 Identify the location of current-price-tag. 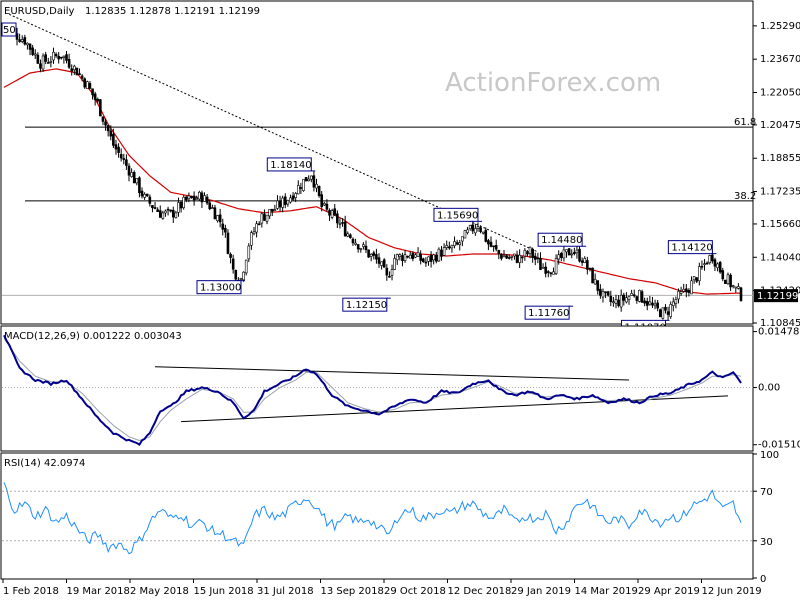
(776, 296).